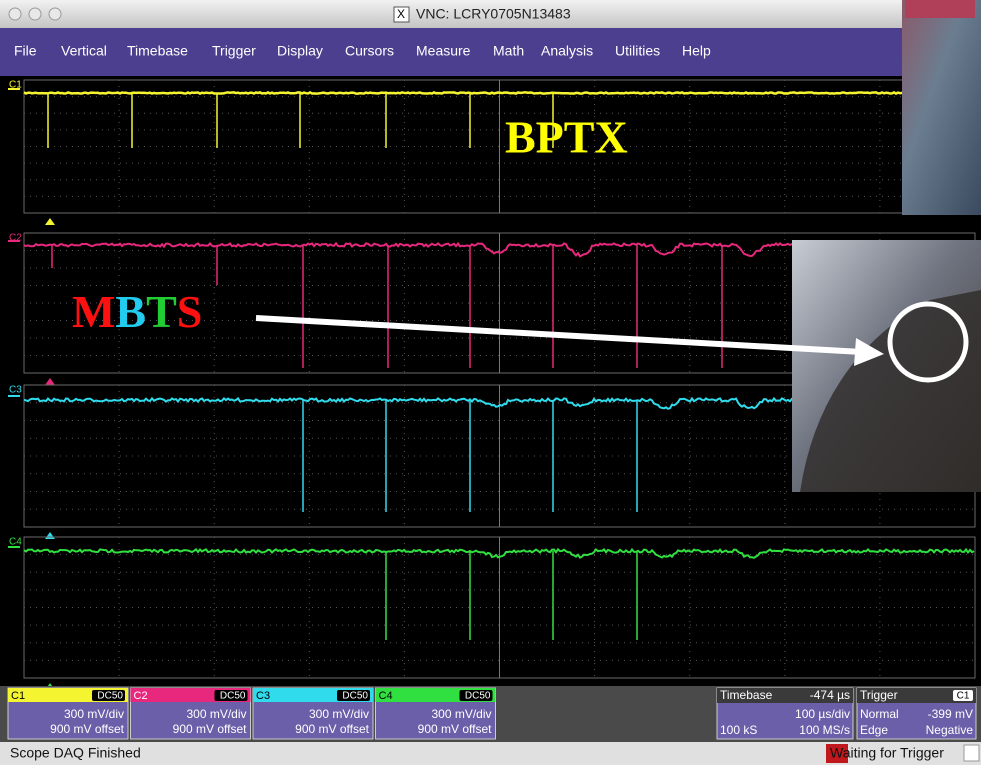 The width and height of the screenshot is (981, 765). What do you see at coordinates (15, 85) in the screenshot?
I see `channel-tag: C1` at bounding box center [15, 85].